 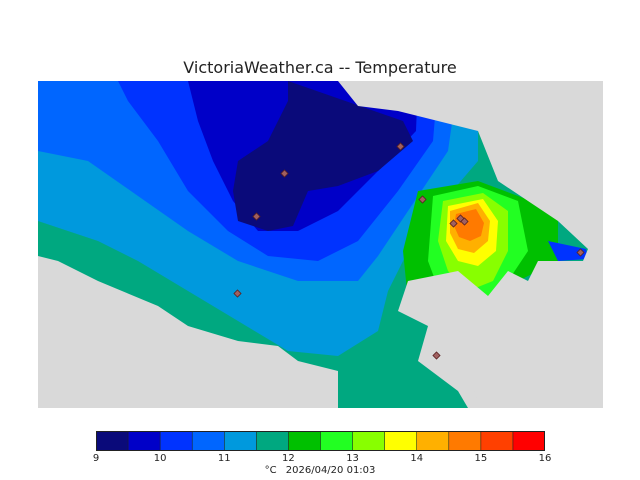 What do you see at coordinates (188, 332) in the screenshot?
I see `land-south-west` at bounding box center [188, 332].